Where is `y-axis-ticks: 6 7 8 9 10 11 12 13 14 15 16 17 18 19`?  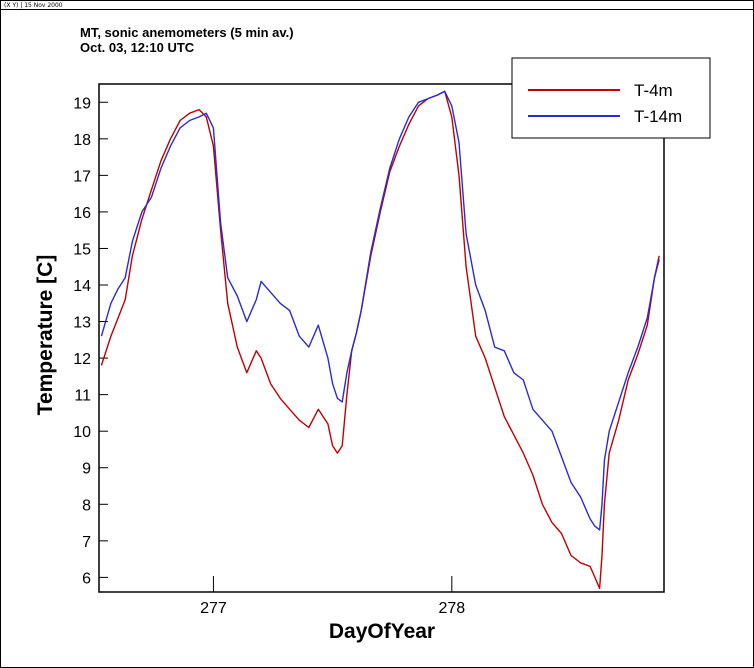 y-axis-ticks: 6 7 8 9 10 11 12 13 14 15 16 17 18 19 is located at coordinates (90, 341).